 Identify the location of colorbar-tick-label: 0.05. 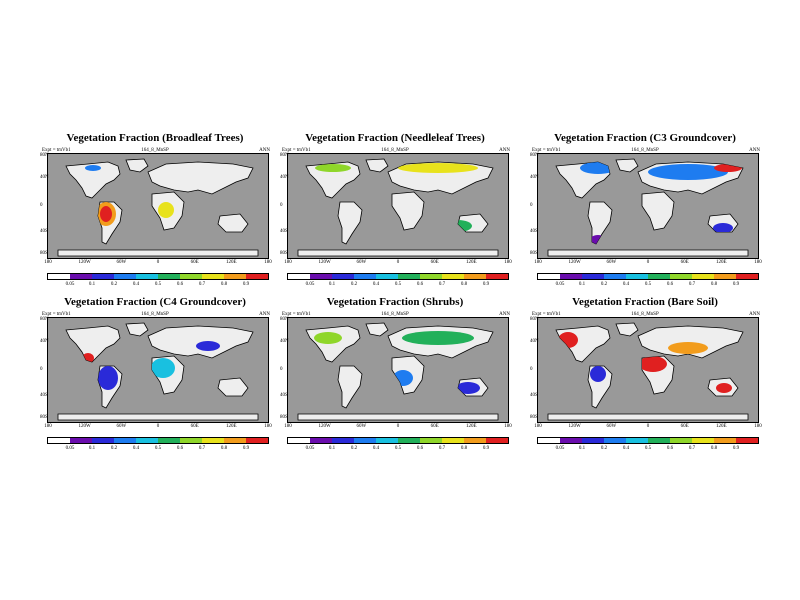
(70, 448).